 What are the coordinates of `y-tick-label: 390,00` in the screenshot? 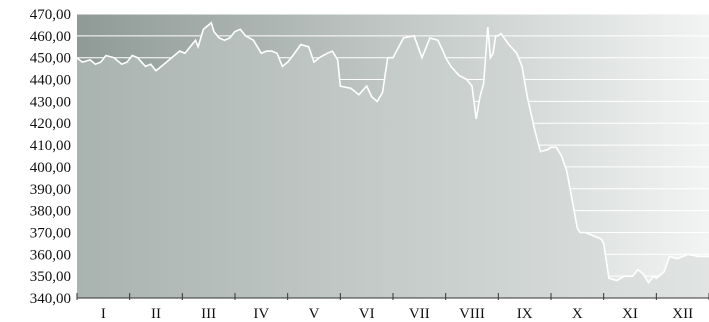 It's located at (50, 190).